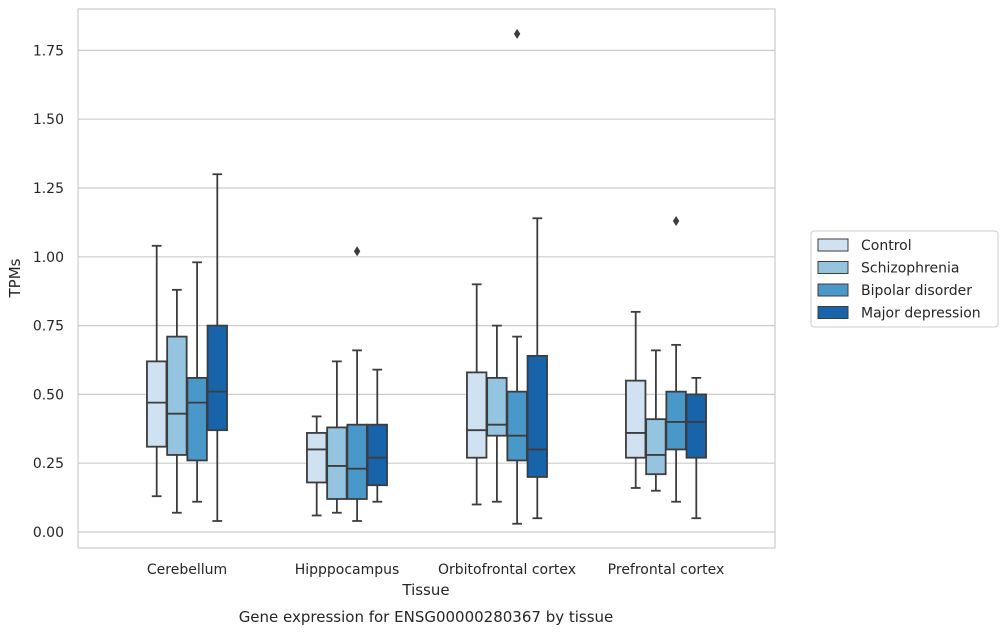  What do you see at coordinates (48, 189) in the screenshot?
I see `y-tick-label: 1.25` at bounding box center [48, 189].